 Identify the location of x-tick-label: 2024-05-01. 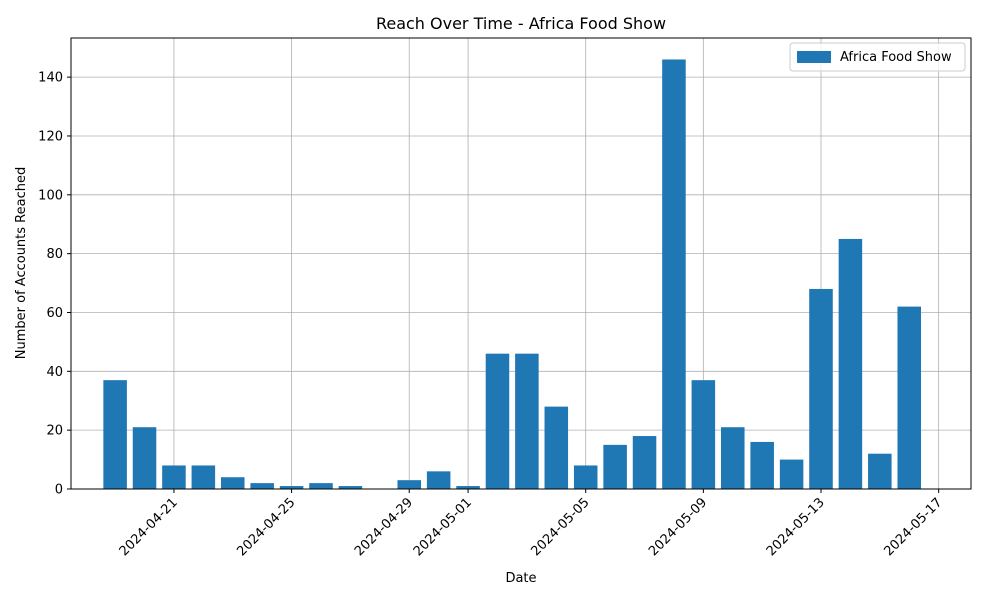
(443, 527).